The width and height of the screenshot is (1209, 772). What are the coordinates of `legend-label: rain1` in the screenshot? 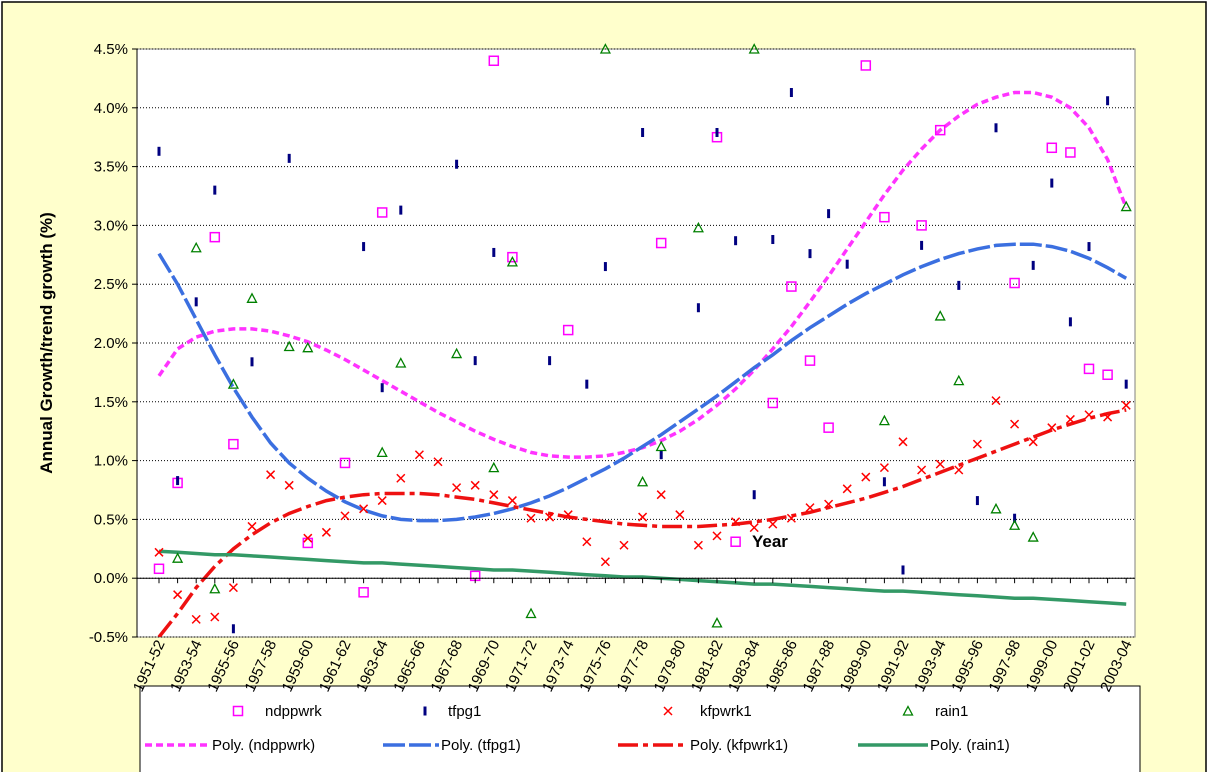 It's located at (951, 711).